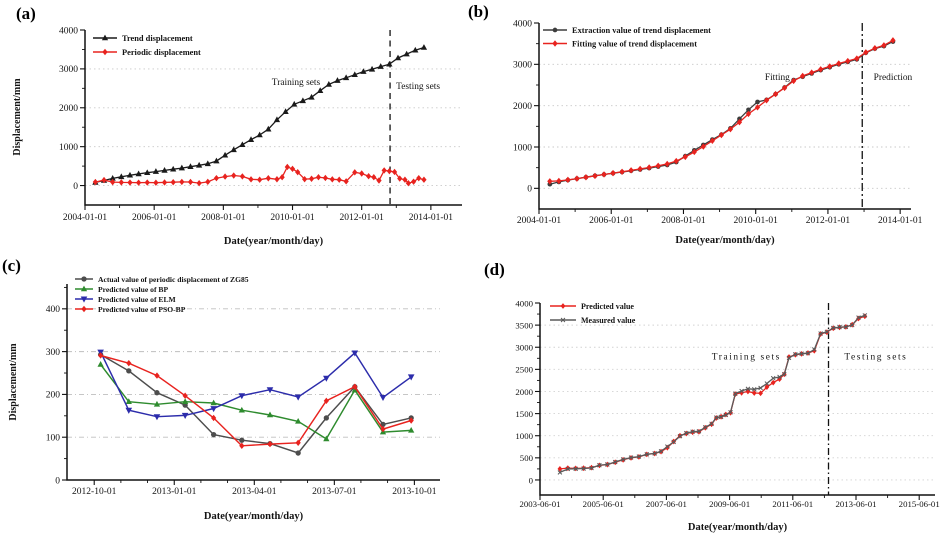  I want to click on legend-item: Periodic displacement, so click(147, 52).